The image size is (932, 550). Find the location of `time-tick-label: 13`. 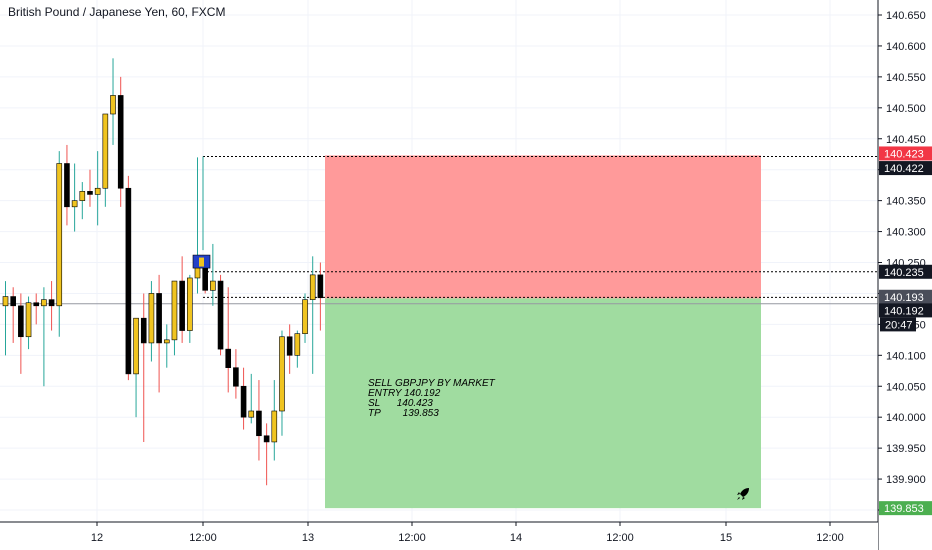

time-tick-label: 13 is located at coordinates (308, 538).